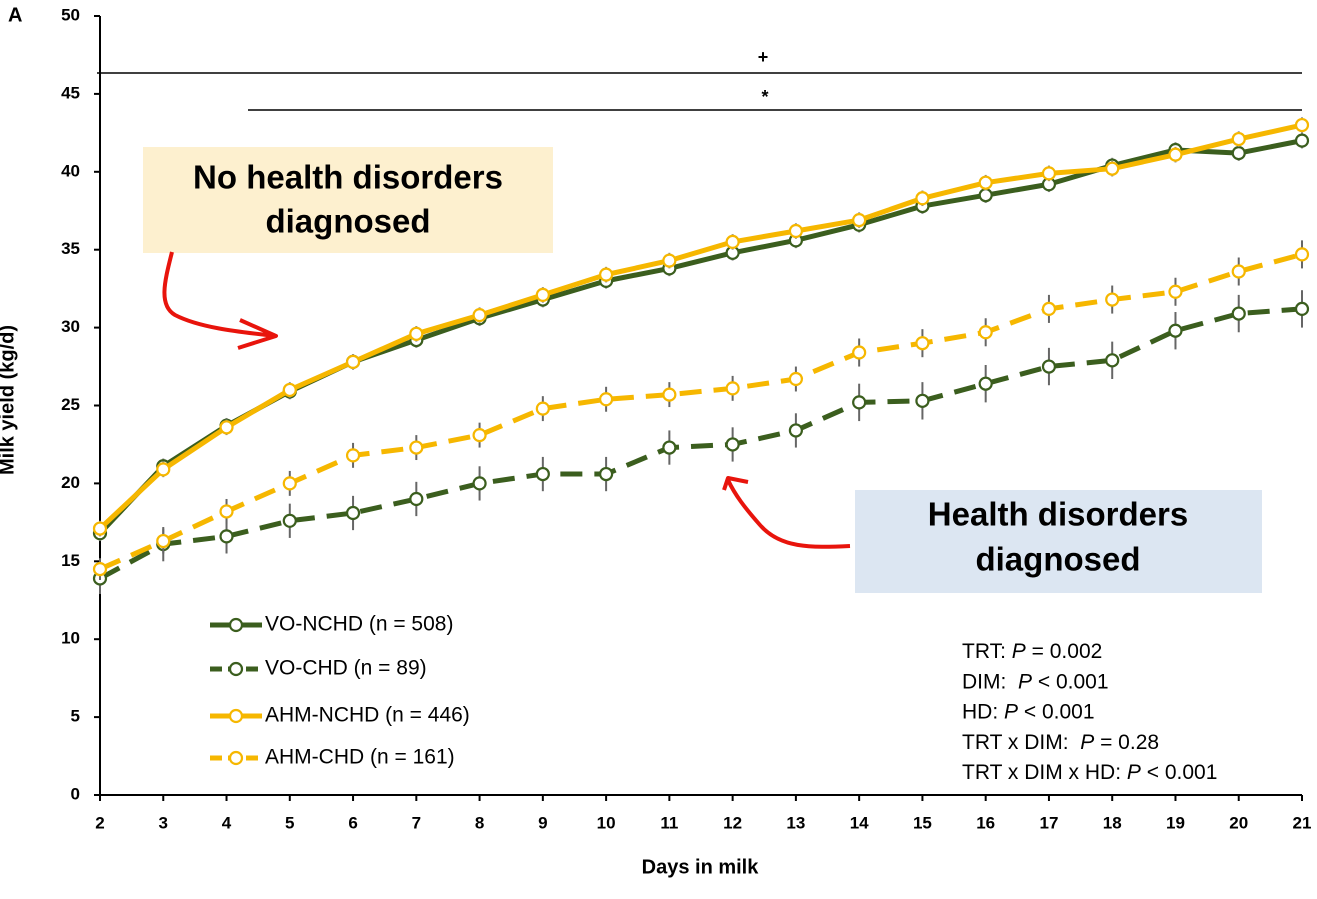  I want to click on y-tick-label: 40, so click(70, 170).